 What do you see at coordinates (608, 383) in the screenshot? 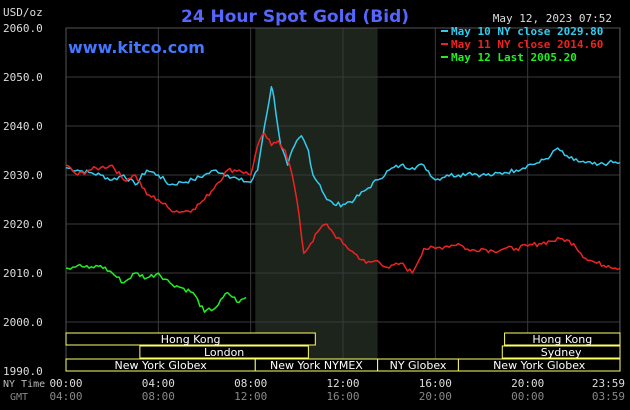
I see `x-tick-label-ny: 23:59` at bounding box center [608, 383].